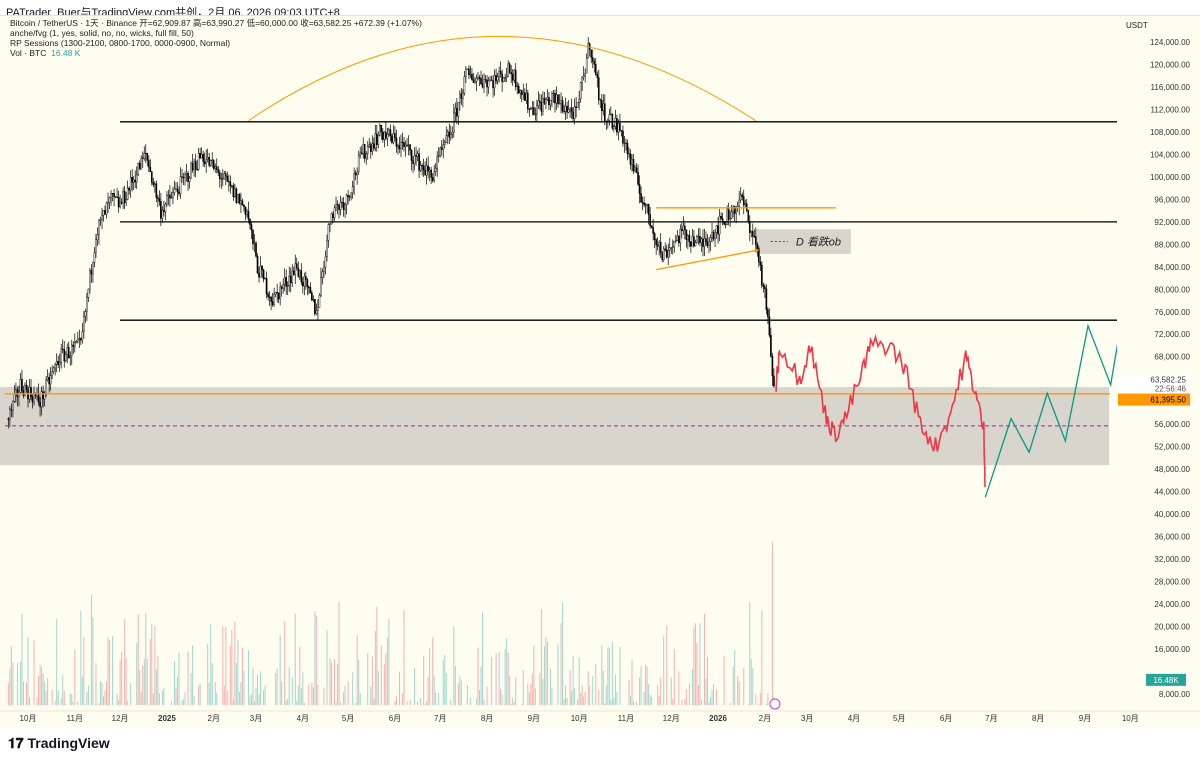  I want to click on level-price: 61,395.50, so click(1168, 400).